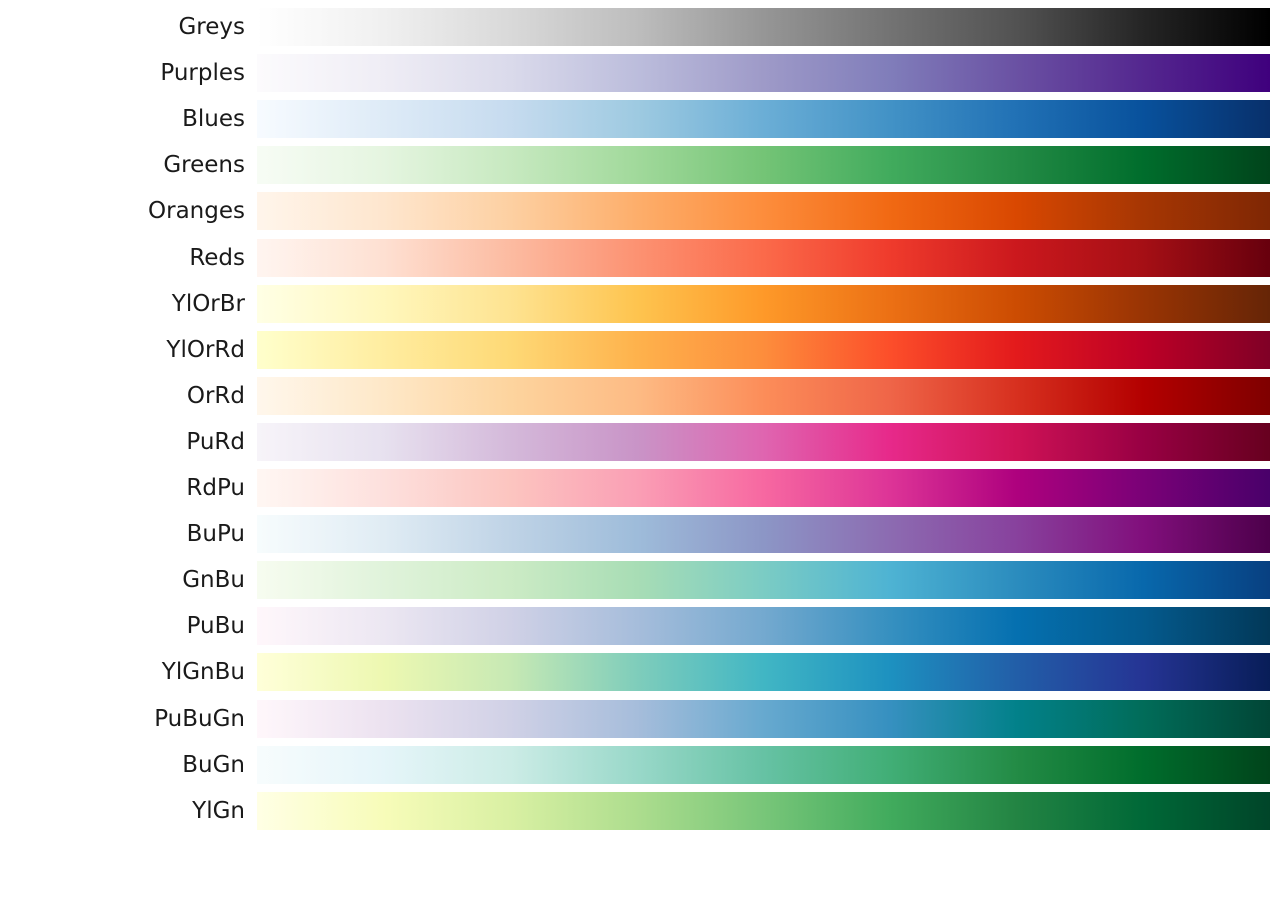 Image resolution: width=1284 pixels, height=908 pixels. I want to click on colormap-row: PuBu, so click(642, 626).